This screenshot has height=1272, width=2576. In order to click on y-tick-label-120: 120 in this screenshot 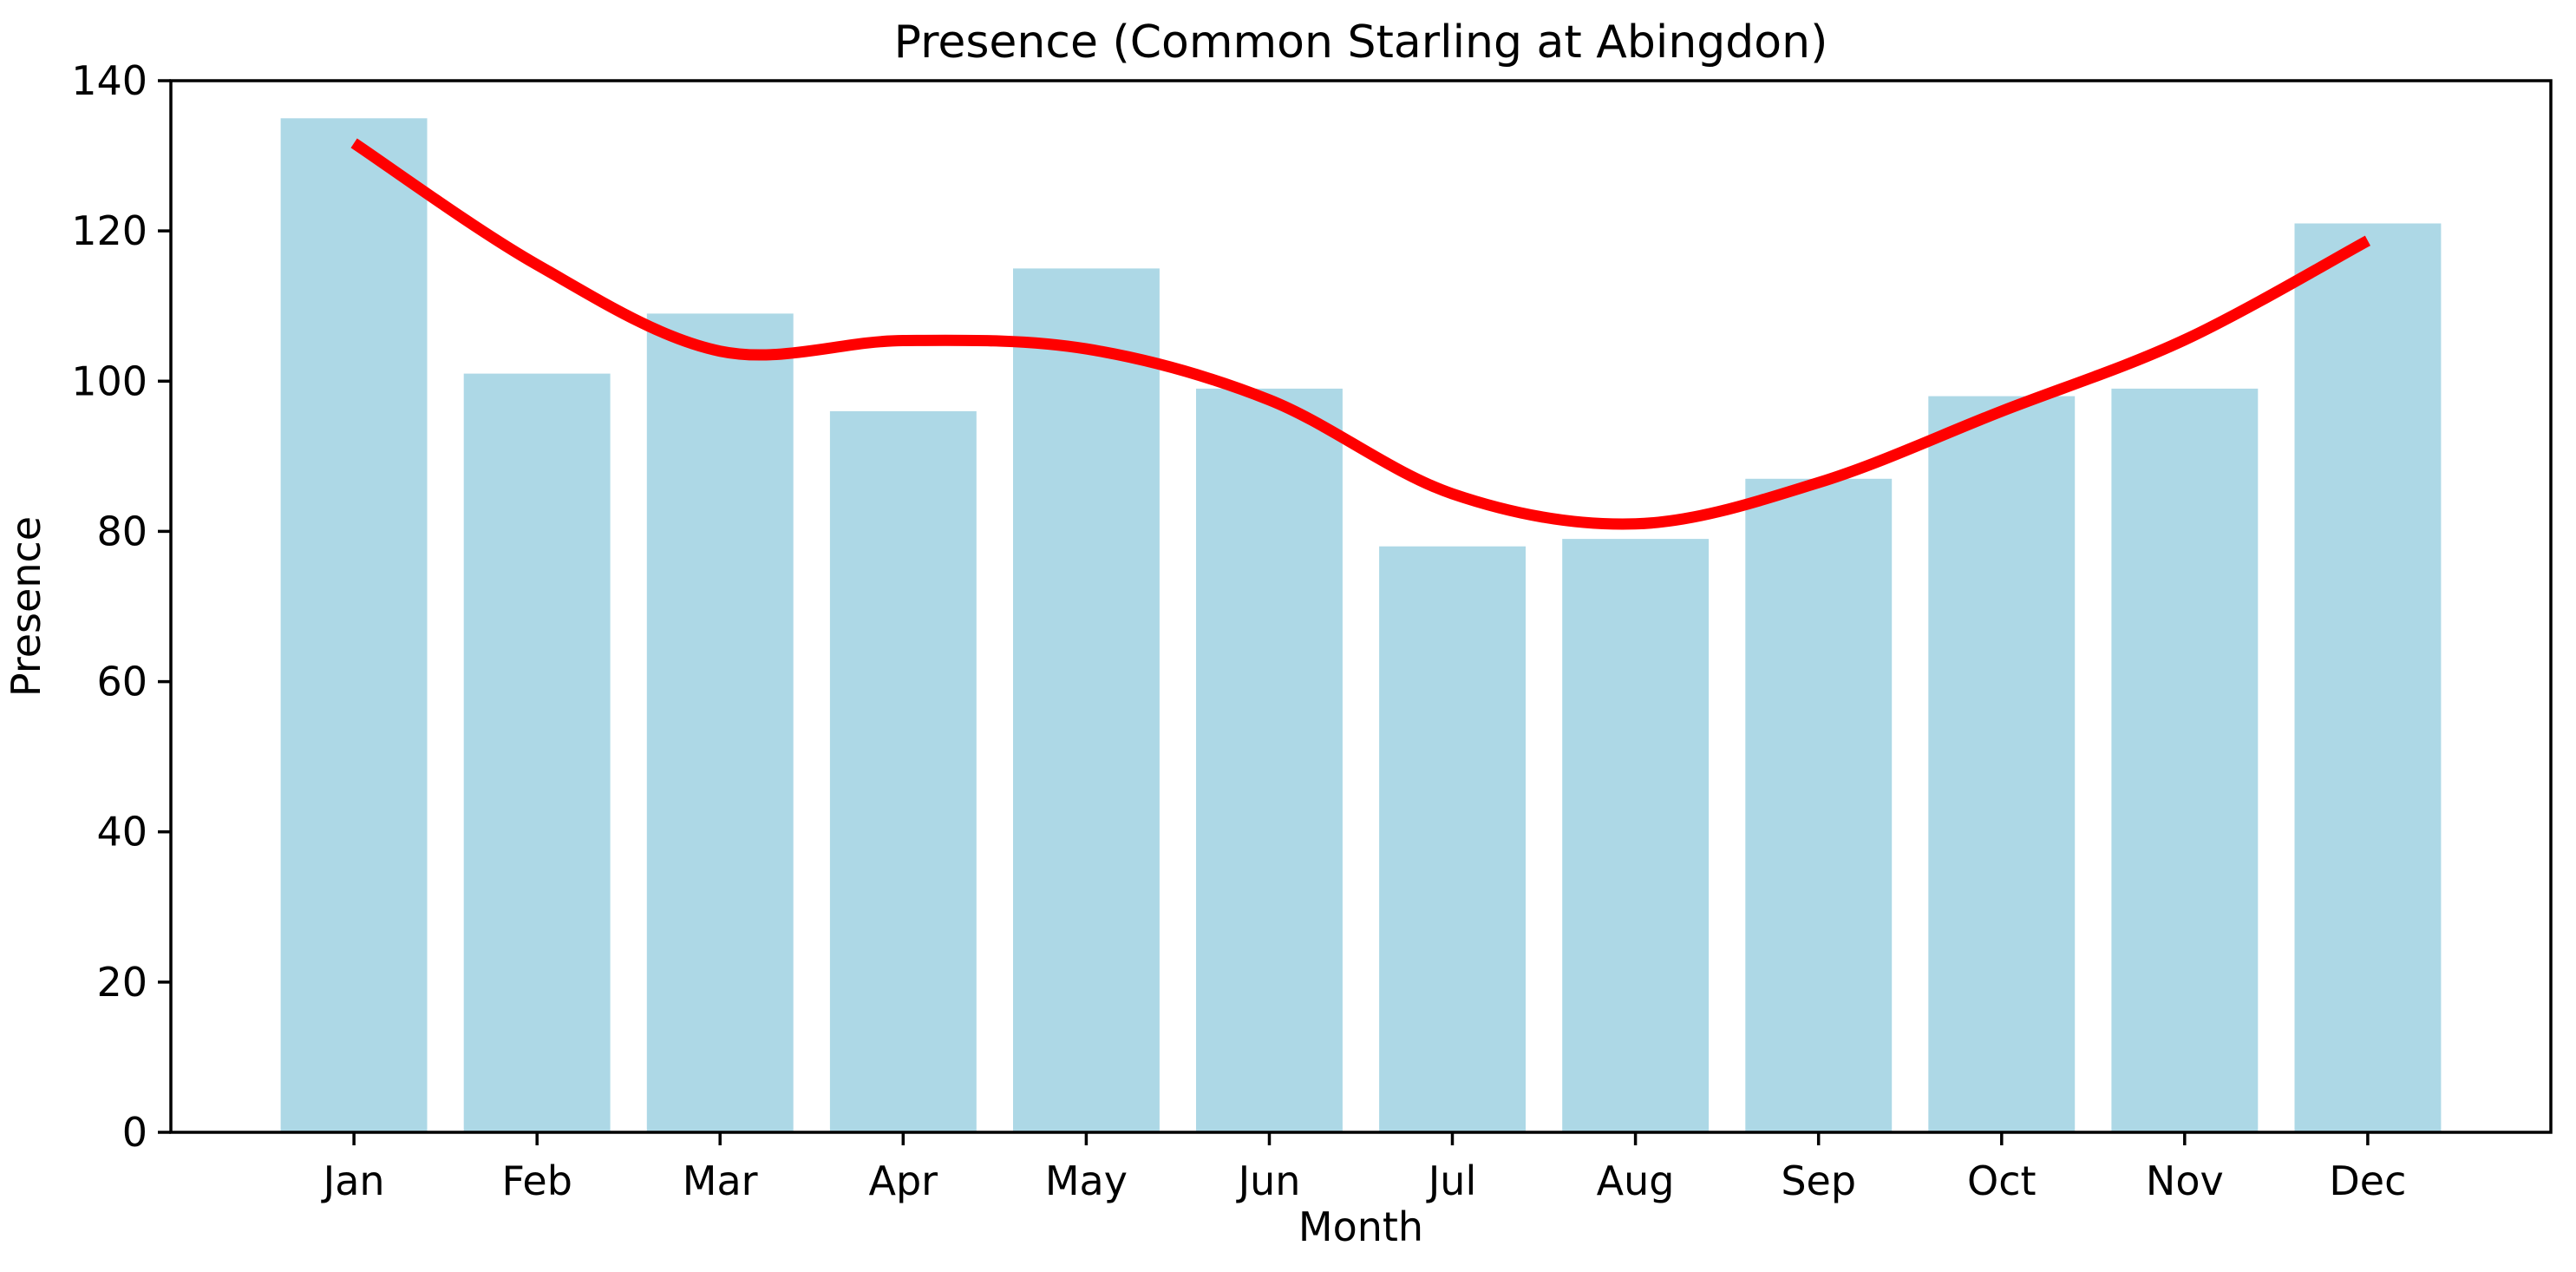, I will do `click(109, 230)`.